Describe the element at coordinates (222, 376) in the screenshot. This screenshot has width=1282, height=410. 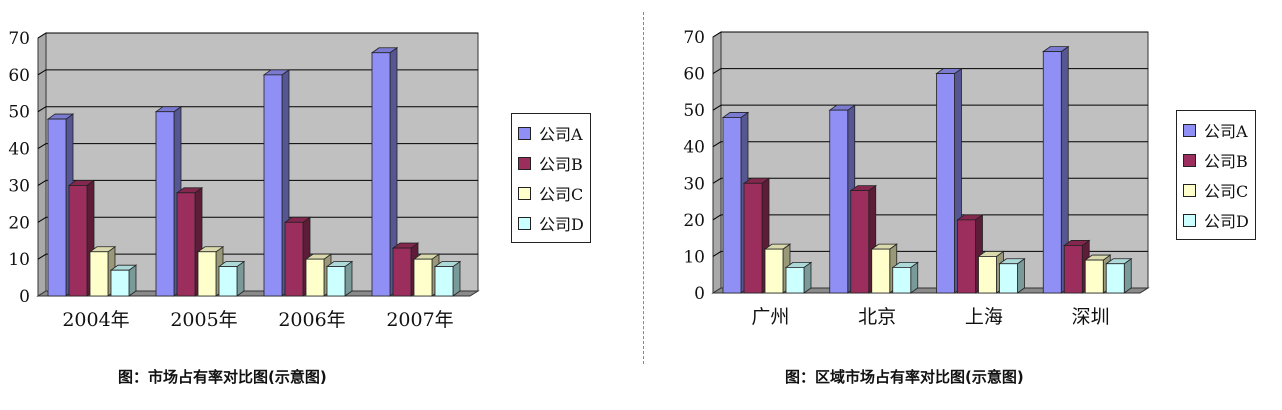
I see `chart-caption: 图：市场占有率对比图(示意图)` at that location.